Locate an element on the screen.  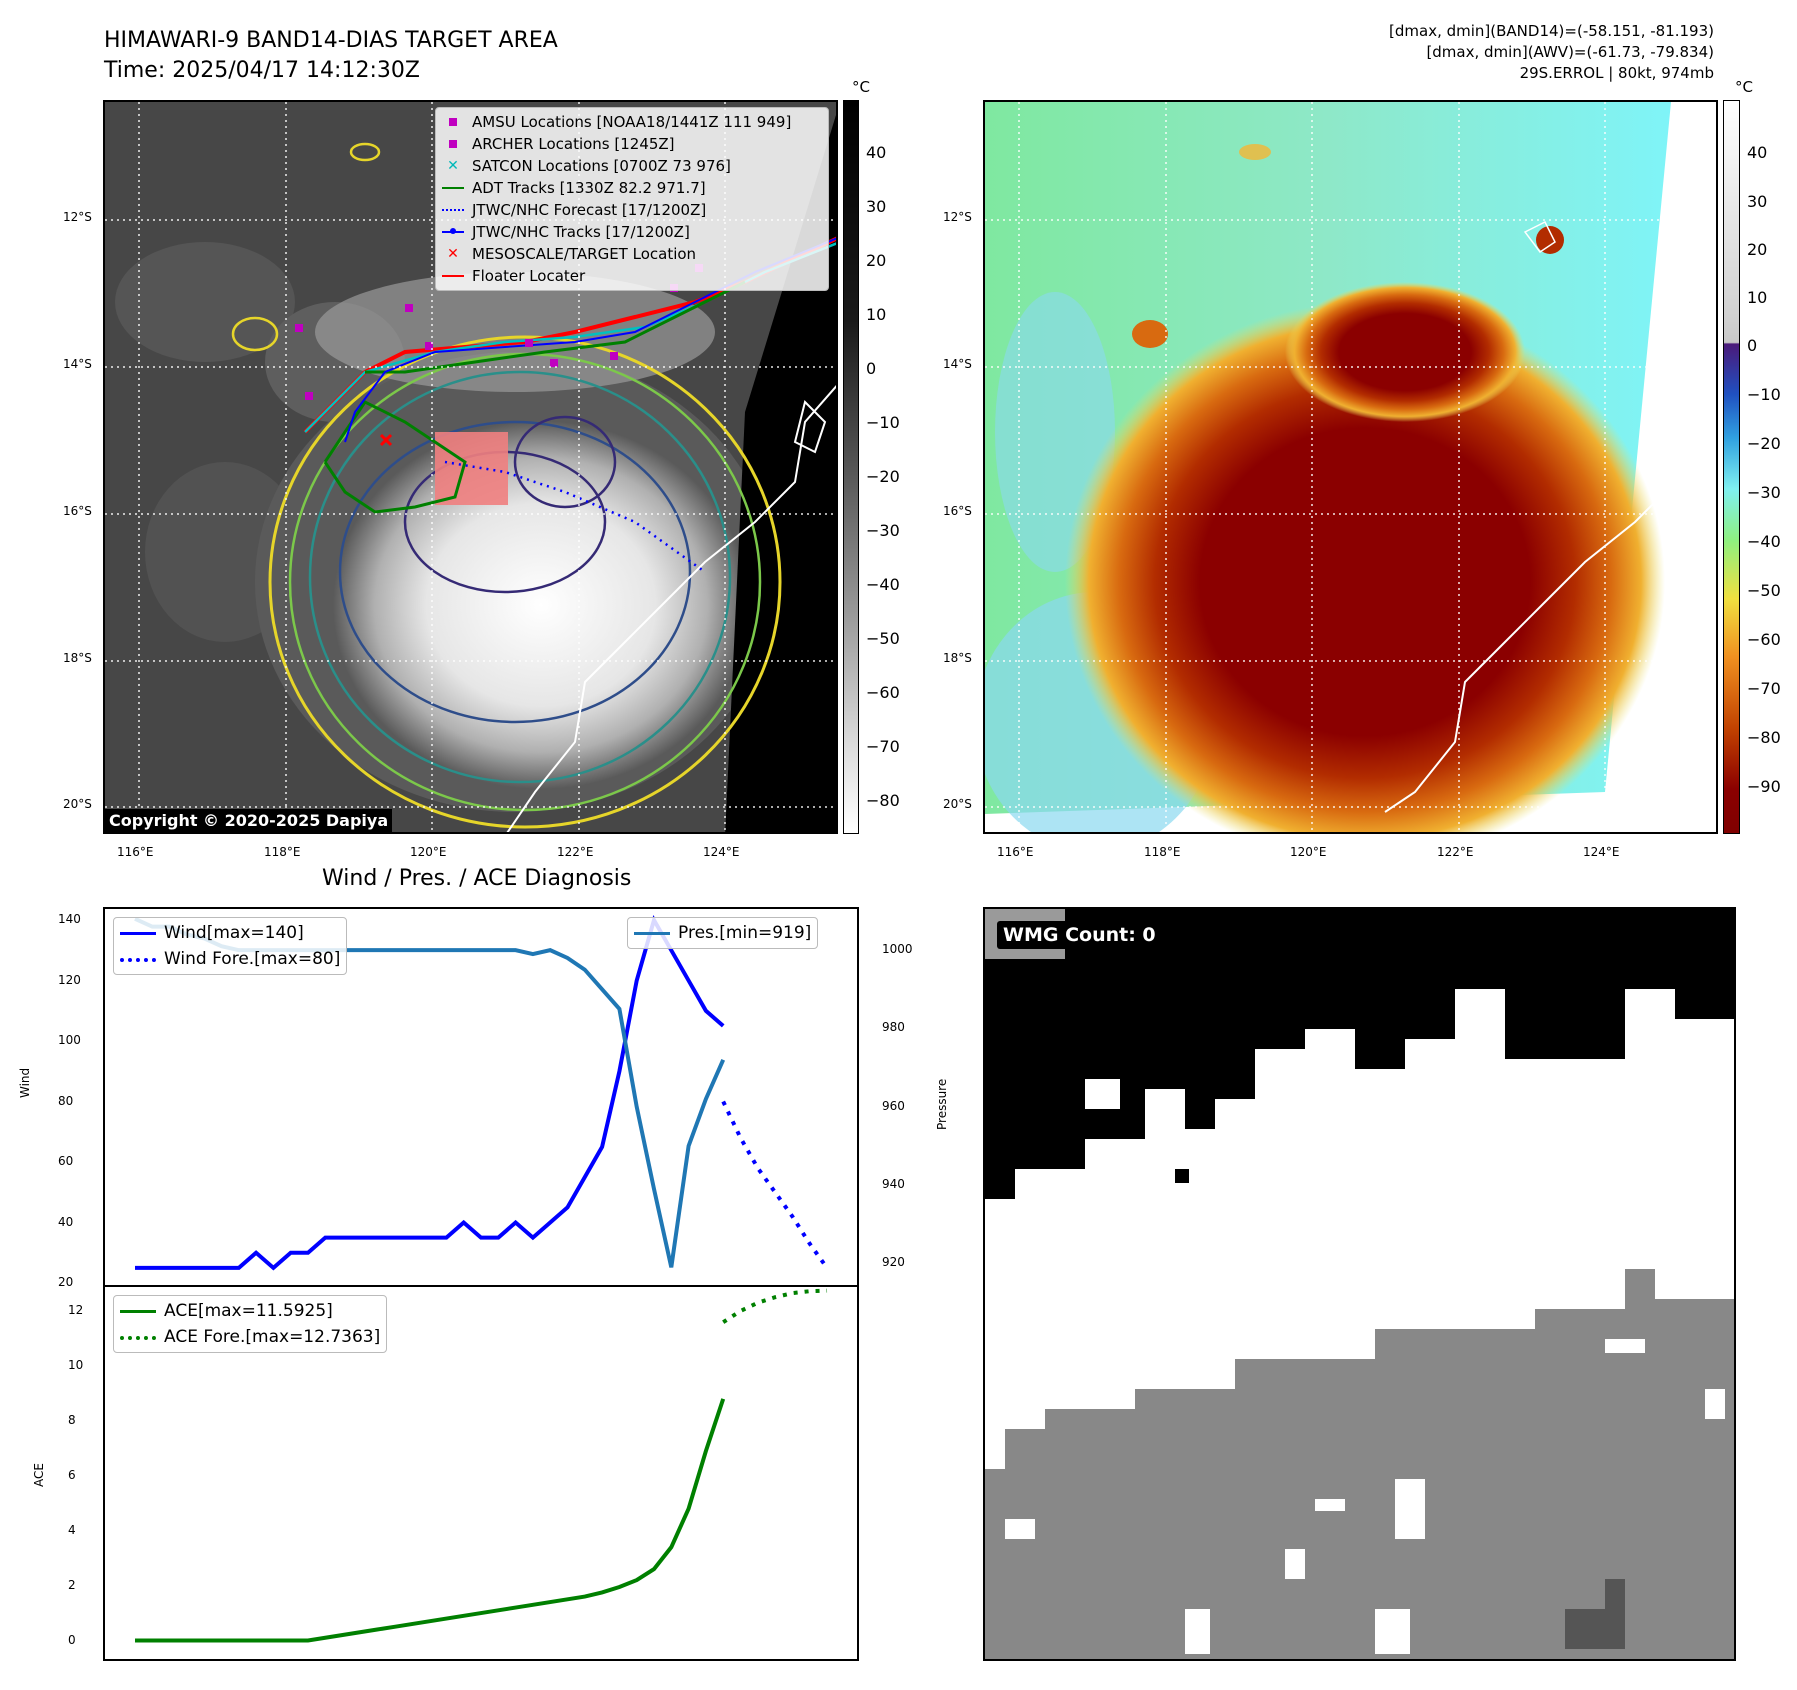
legend-label: Floater Locater is located at coordinates (529, 276).